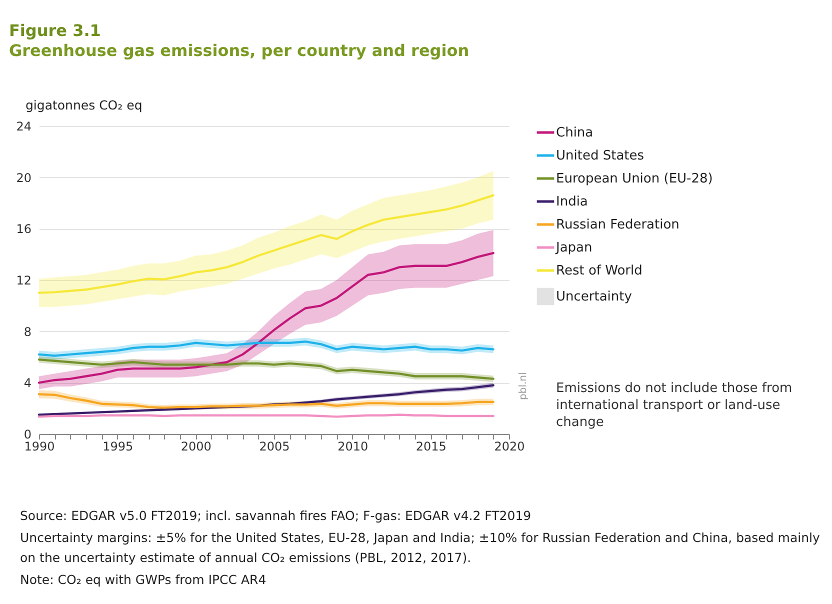 The height and width of the screenshot is (604, 832). What do you see at coordinates (239, 50) in the screenshot?
I see `chart-subtitle: Greenhouse gas emissions, per country and region` at bounding box center [239, 50].